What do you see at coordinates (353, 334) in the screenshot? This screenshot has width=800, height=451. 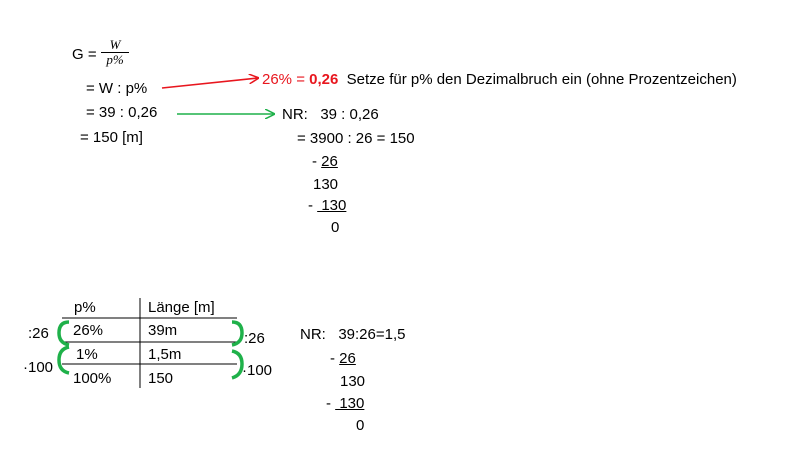 I see `nr2-line-1: NR: 39:26=1,5` at bounding box center [353, 334].